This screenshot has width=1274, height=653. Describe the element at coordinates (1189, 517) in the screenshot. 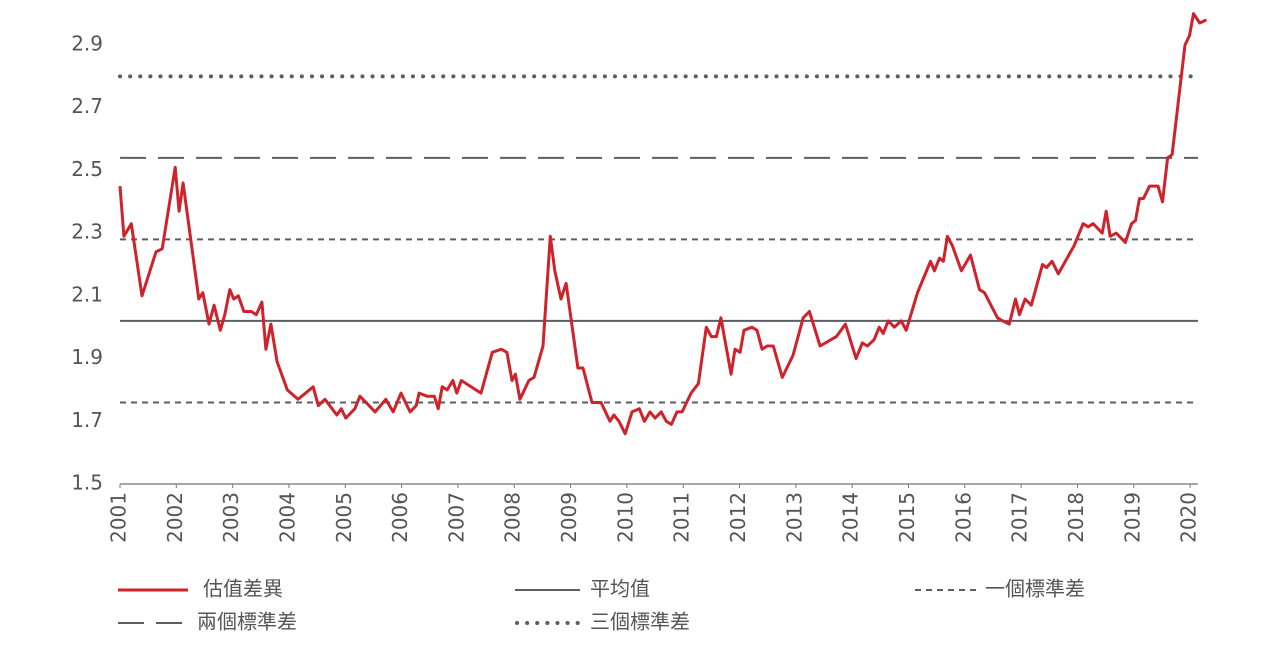

I see `x-tick-label: 2020` at that location.